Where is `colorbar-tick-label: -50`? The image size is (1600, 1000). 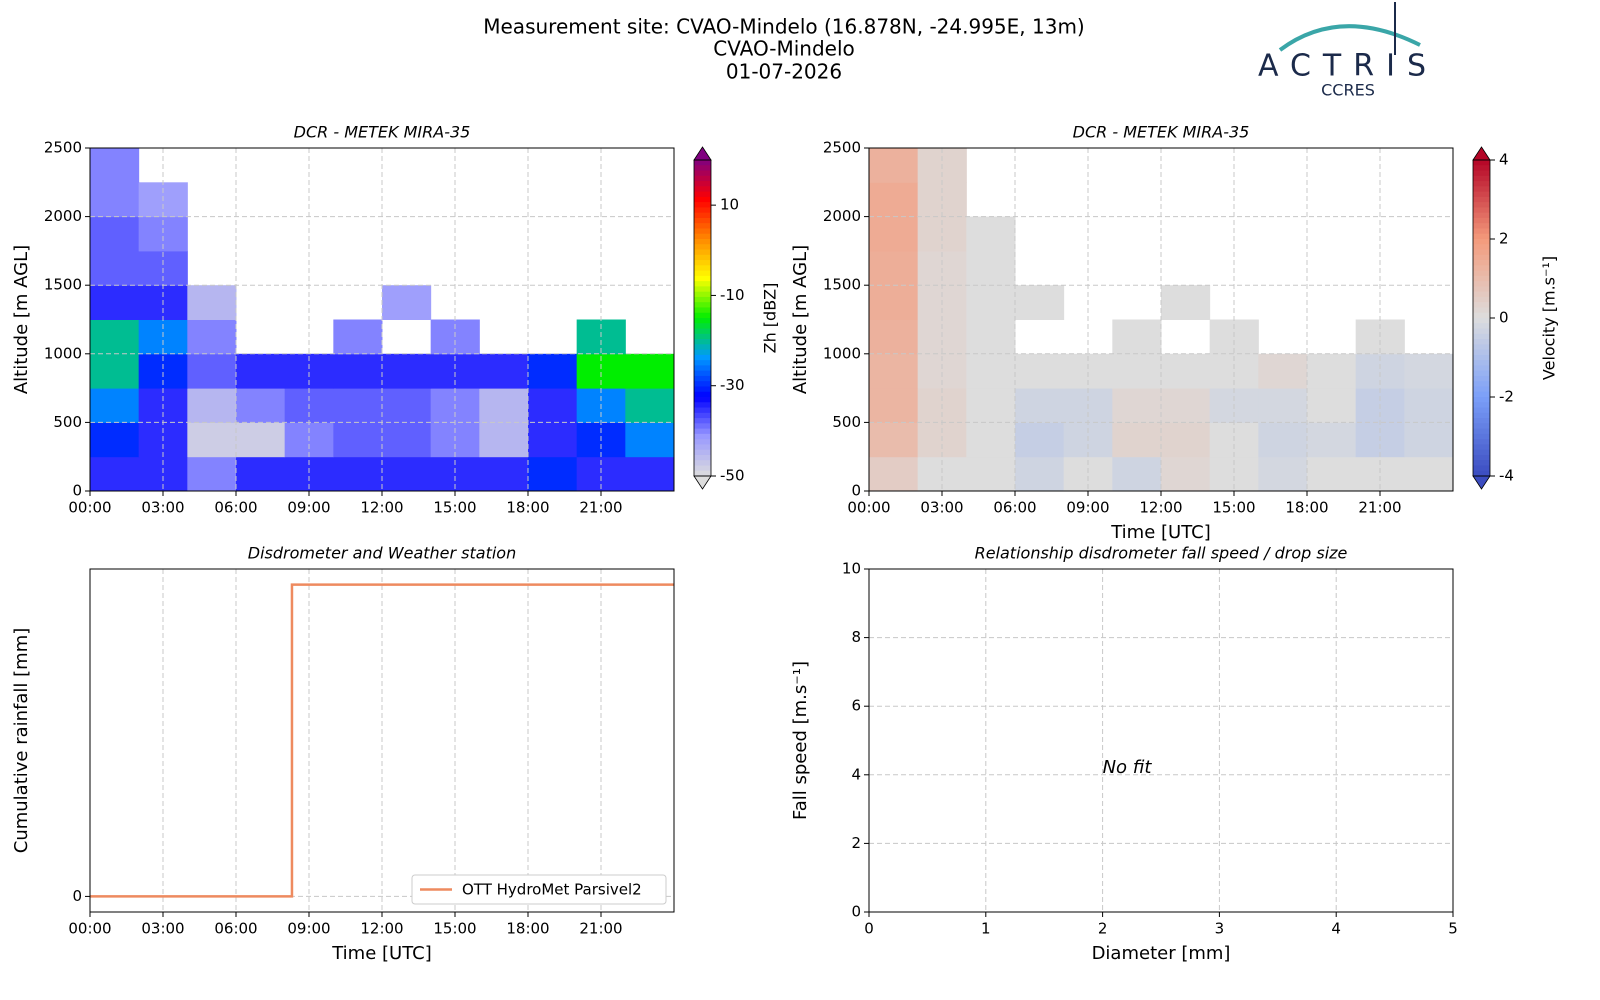 colorbar-tick-label: -50 is located at coordinates (732, 476).